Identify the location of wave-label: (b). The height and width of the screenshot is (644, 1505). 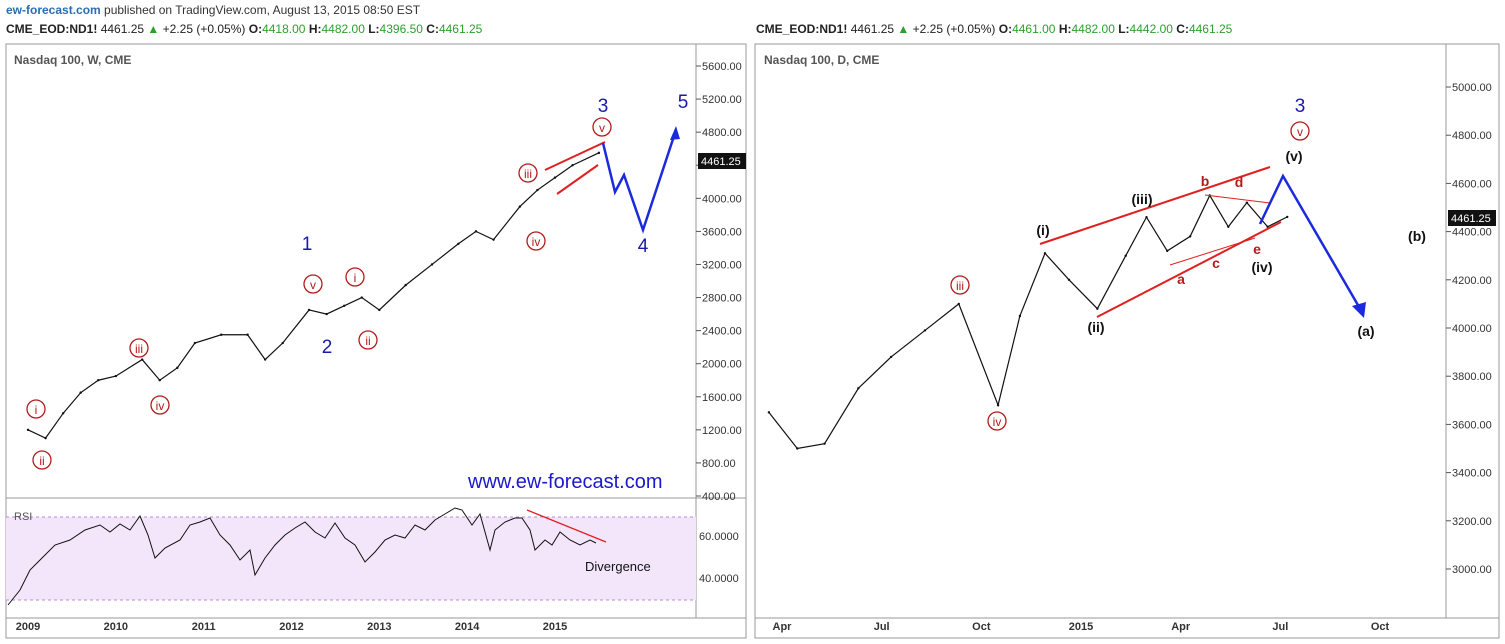
(1417, 236).